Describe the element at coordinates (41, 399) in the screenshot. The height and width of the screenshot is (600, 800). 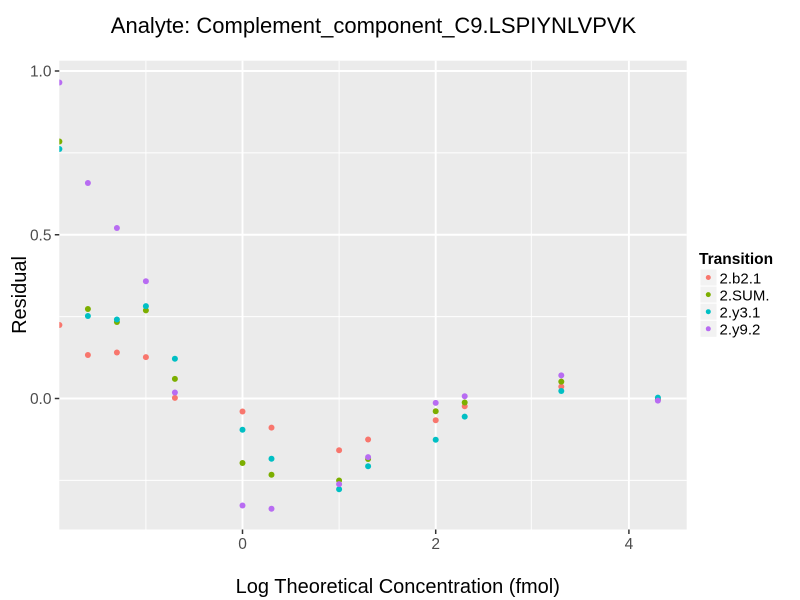
I see `svg-text: 0.0` at that location.